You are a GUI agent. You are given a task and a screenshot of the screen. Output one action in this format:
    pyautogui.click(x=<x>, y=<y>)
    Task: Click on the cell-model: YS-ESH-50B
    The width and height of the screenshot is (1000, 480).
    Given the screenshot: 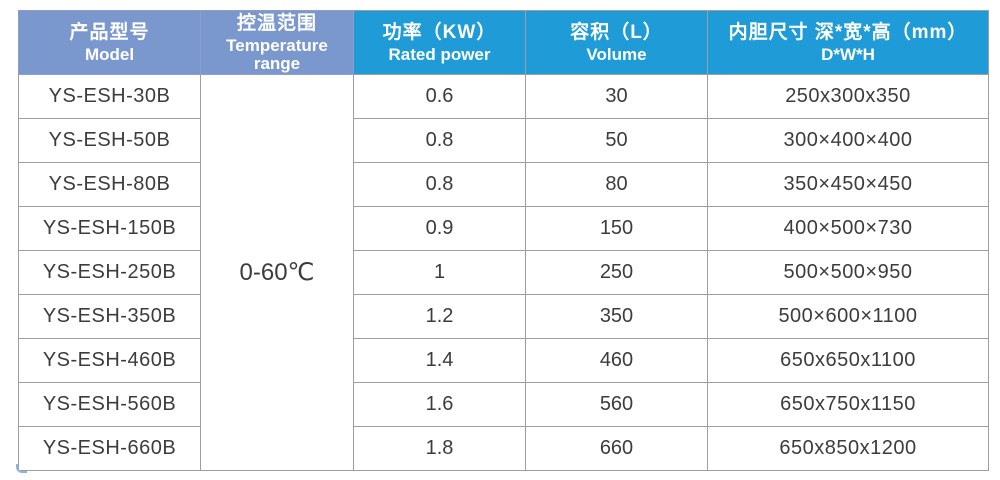 What is the action you would take?
    pyautogui.click(x=109, y=141)
    